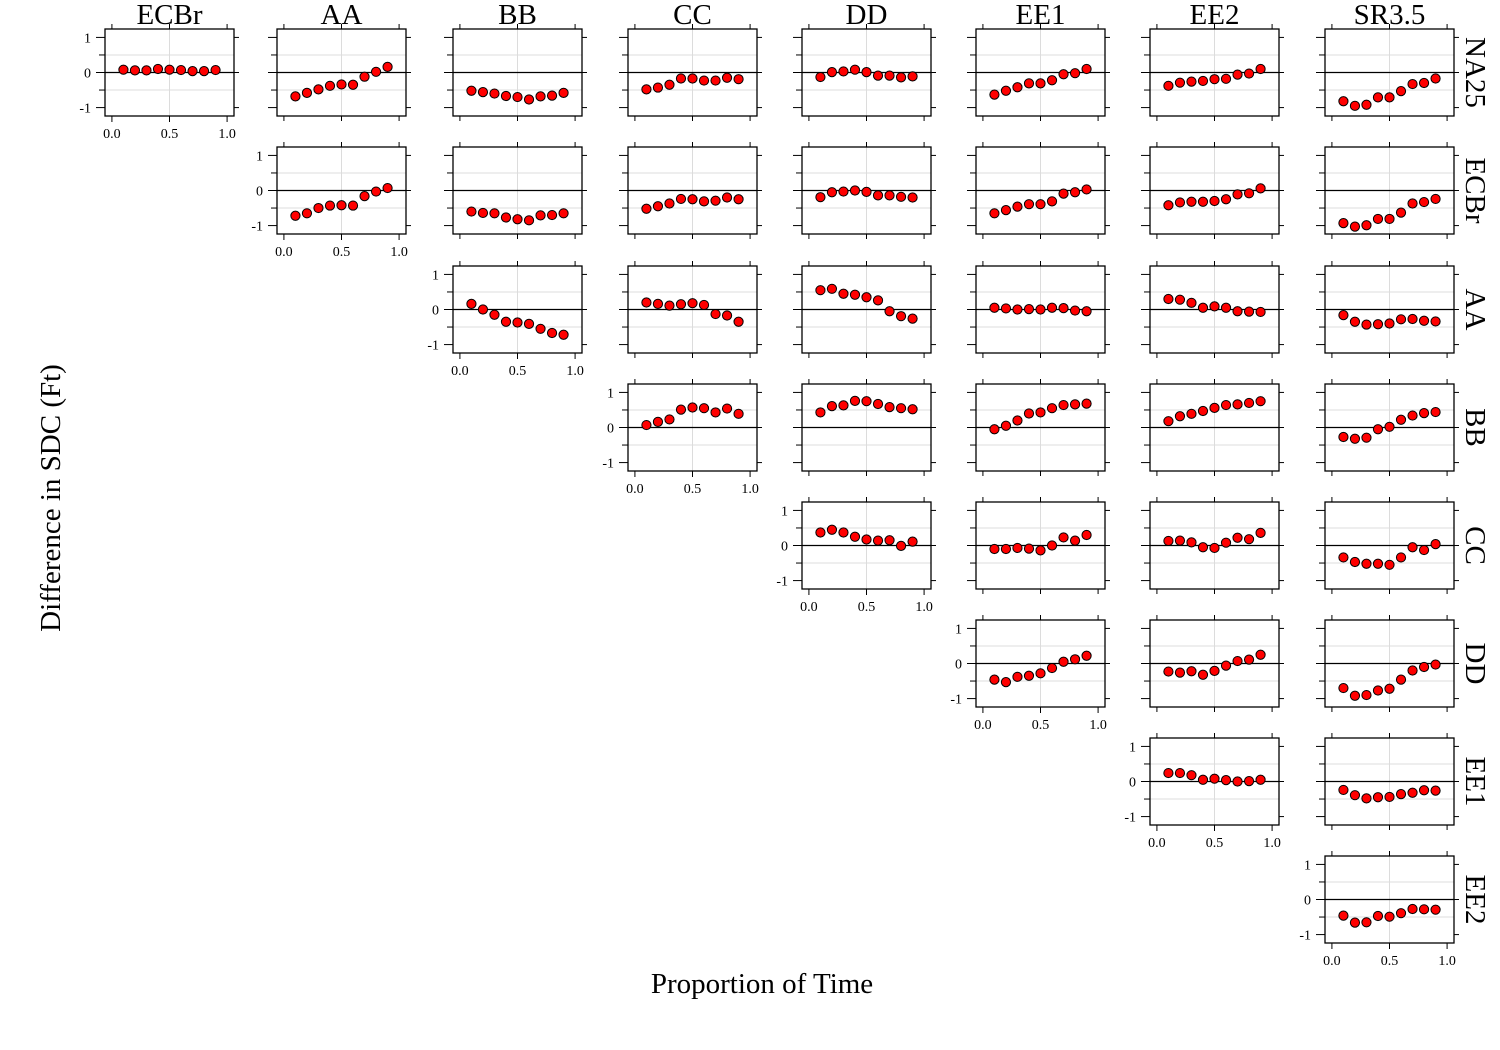 The width and height of the screenshot is (1500, 1050). I want to click on panel-aa-vs-bb: 1 0 -1 0.0 0.5 1.0, so click(507, 320).